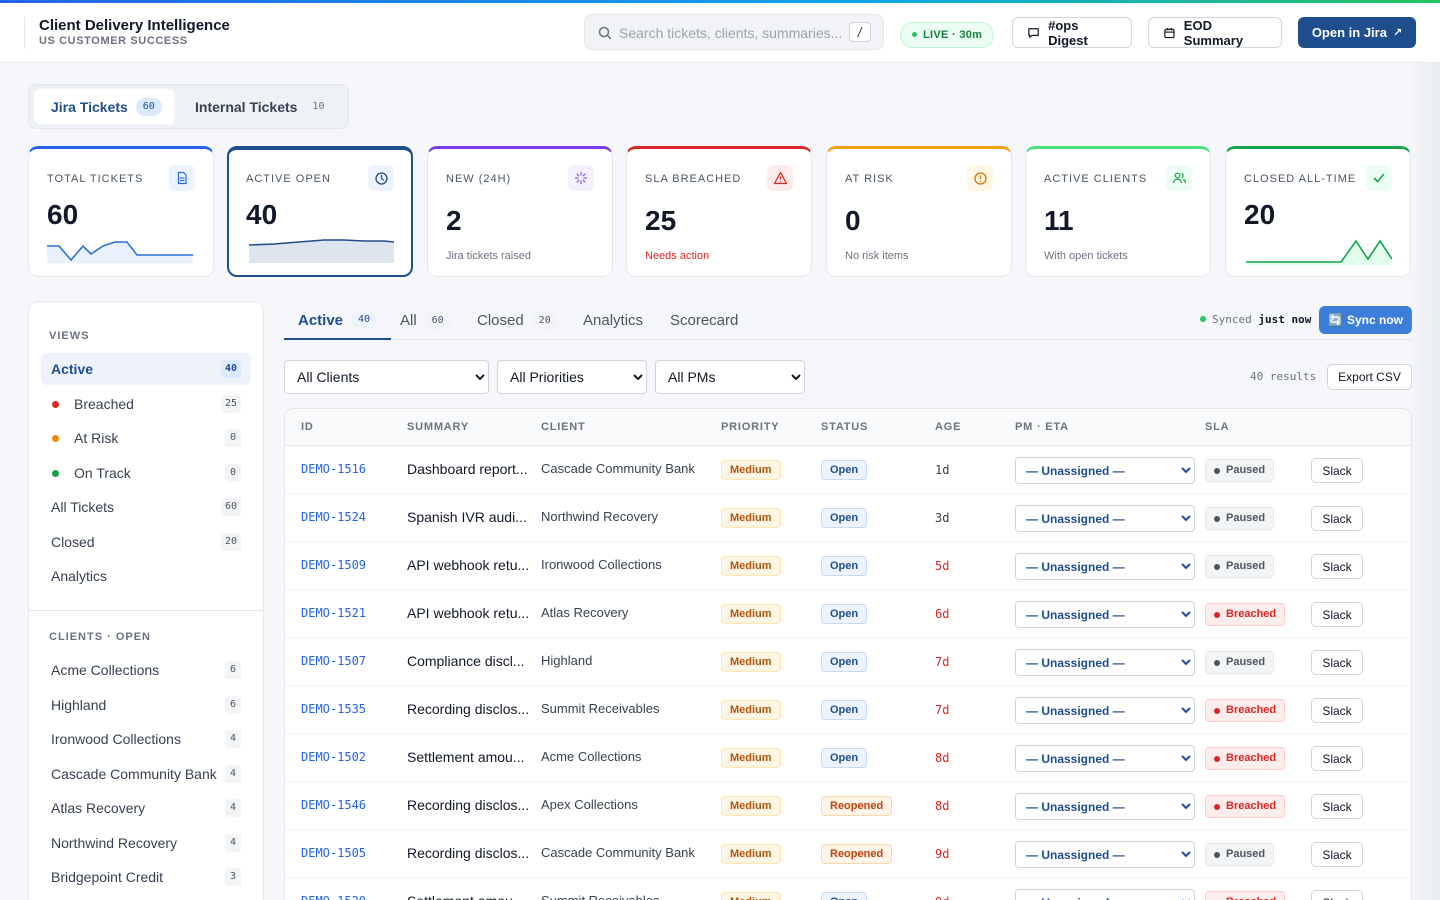 This screenshot has width=1440, height=900. Describe the element at coordinates (719, 211) in the screenshot. I see `metric-card-sla-breached: SLA BREACHED 25 Needs action` at that location.